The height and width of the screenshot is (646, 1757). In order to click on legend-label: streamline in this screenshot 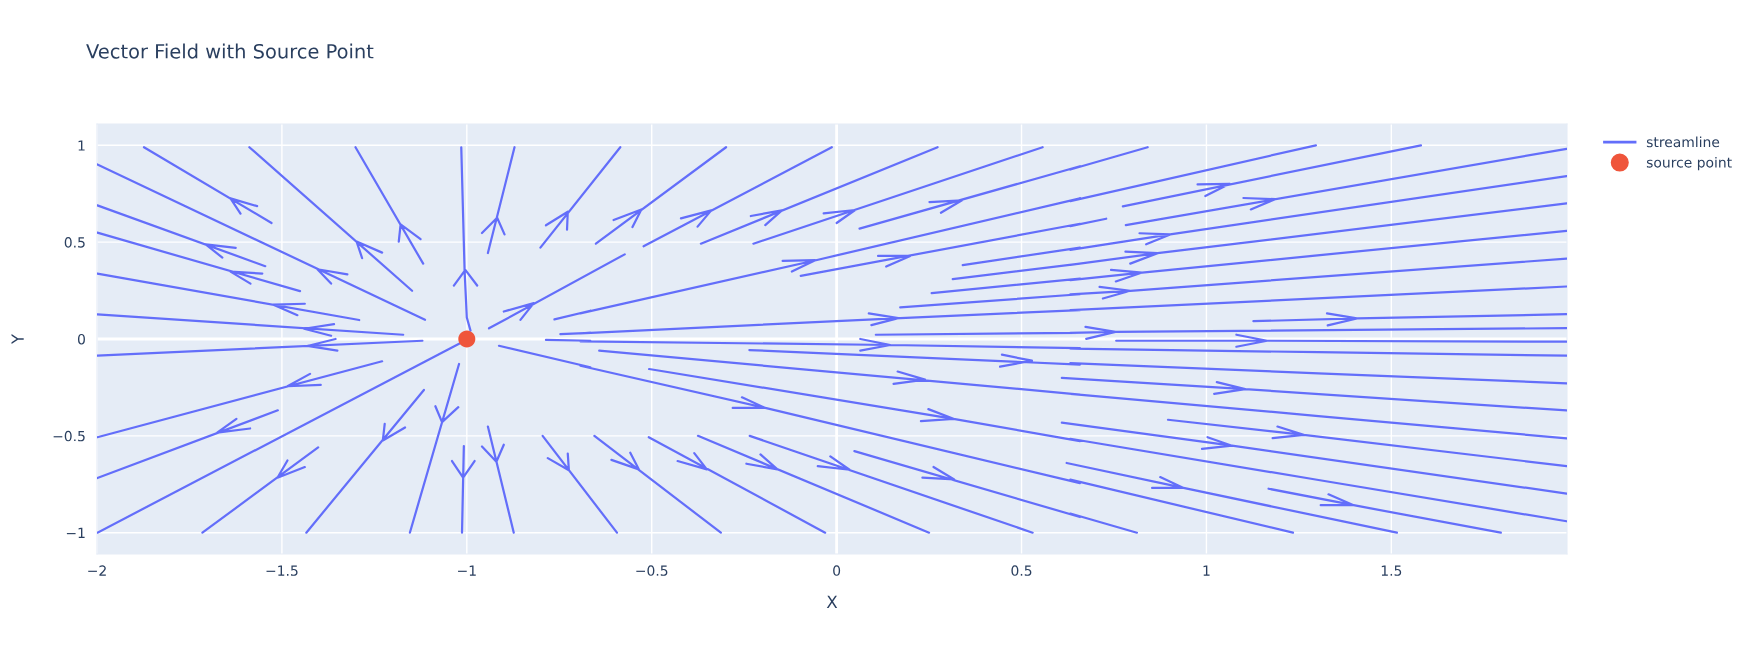, I will do `click(1683, 142)`.